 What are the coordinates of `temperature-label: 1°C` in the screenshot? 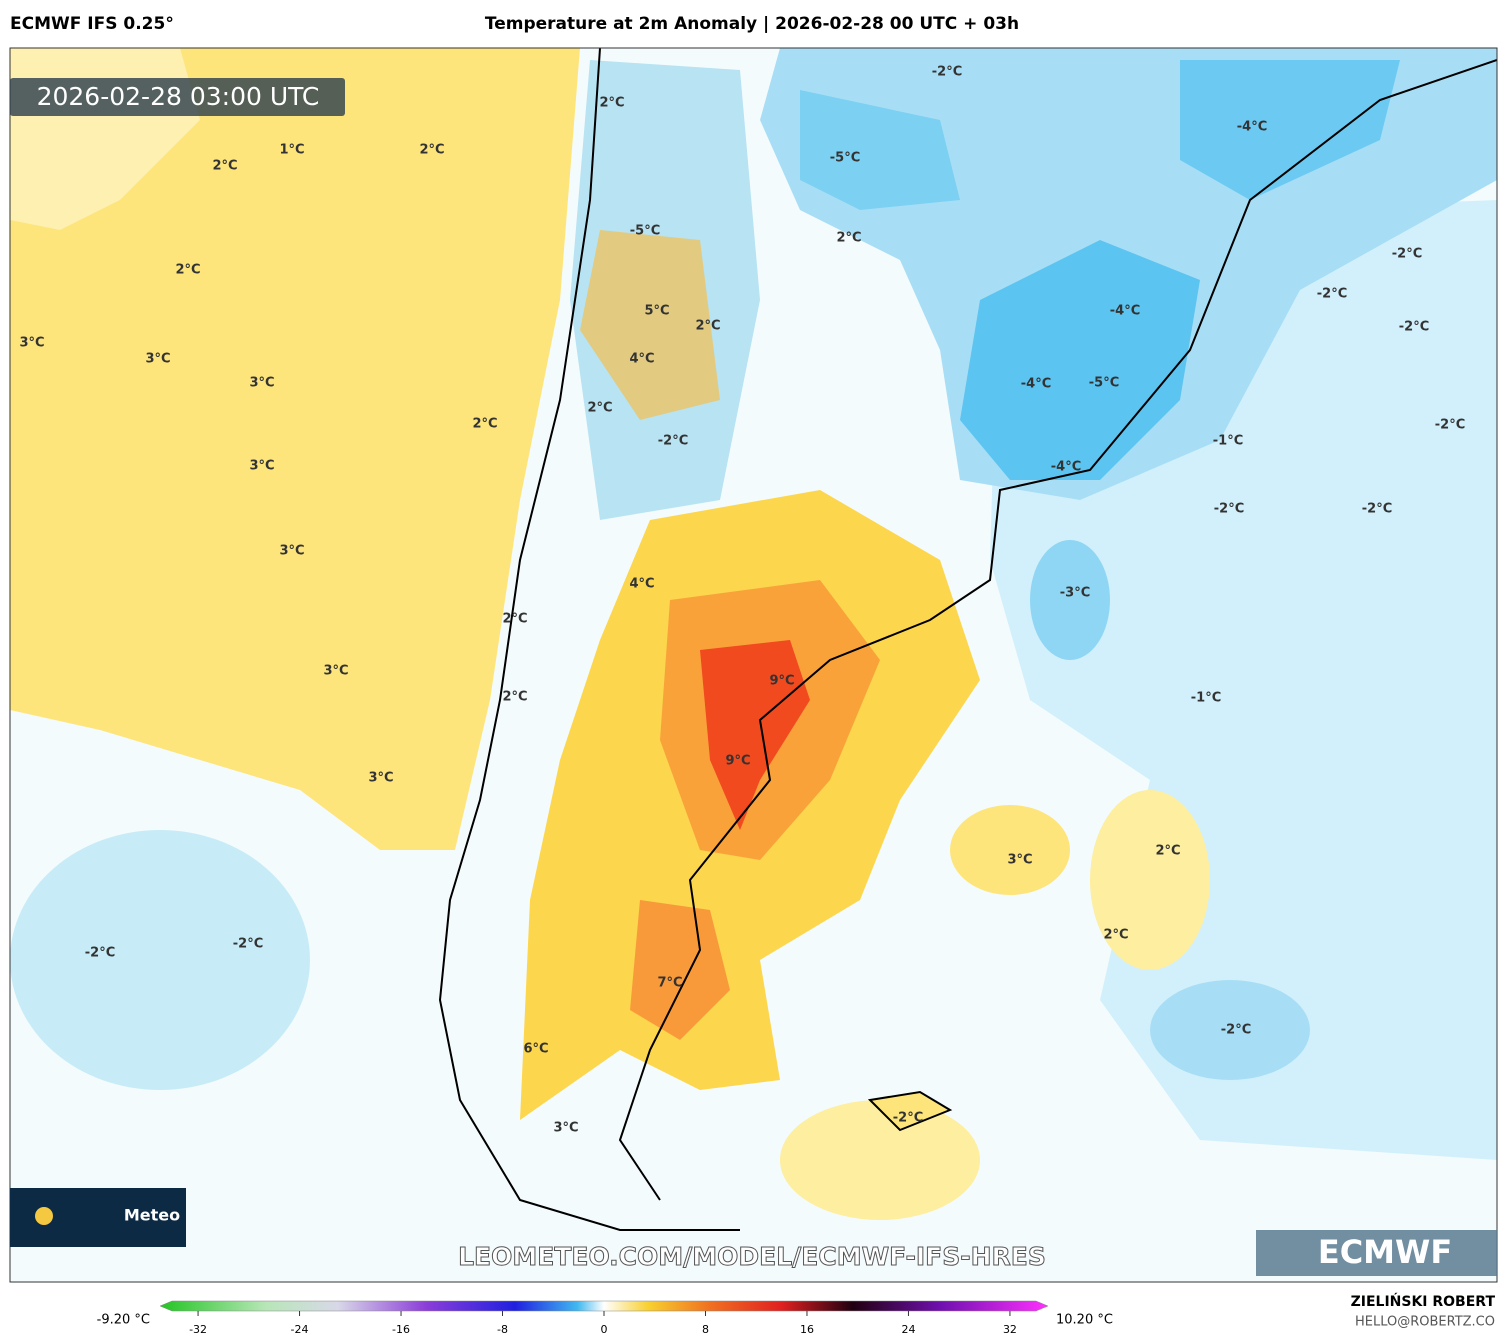 It's located at (291, 150).